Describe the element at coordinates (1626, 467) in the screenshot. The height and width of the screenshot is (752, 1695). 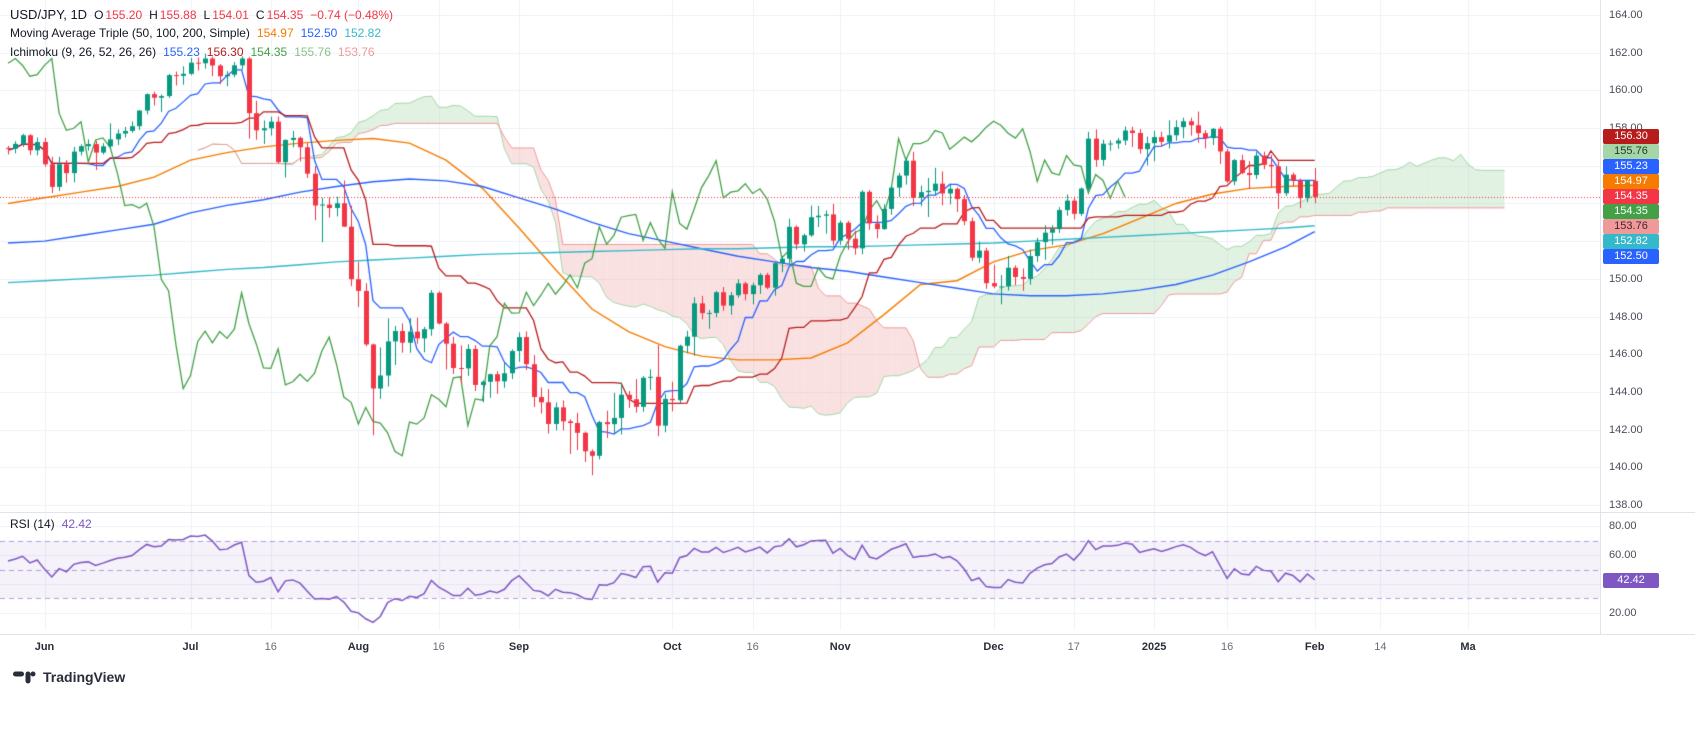
I see `price-axis-label: 140.00` at that location.